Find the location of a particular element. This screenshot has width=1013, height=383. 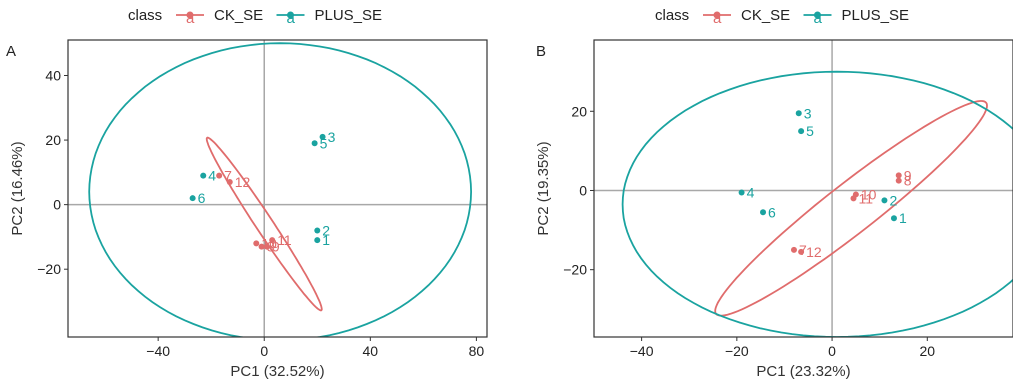

point-label: 7 is located at coordinates (228, 176).